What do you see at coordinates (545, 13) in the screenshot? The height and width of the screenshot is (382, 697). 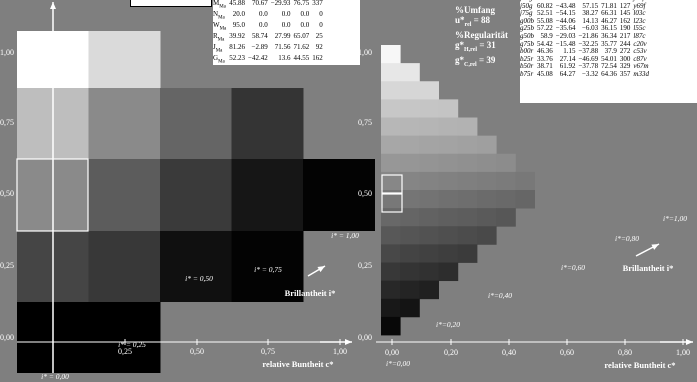 I see `right-table-cell: 52.51` at bounding box center [545, 13].